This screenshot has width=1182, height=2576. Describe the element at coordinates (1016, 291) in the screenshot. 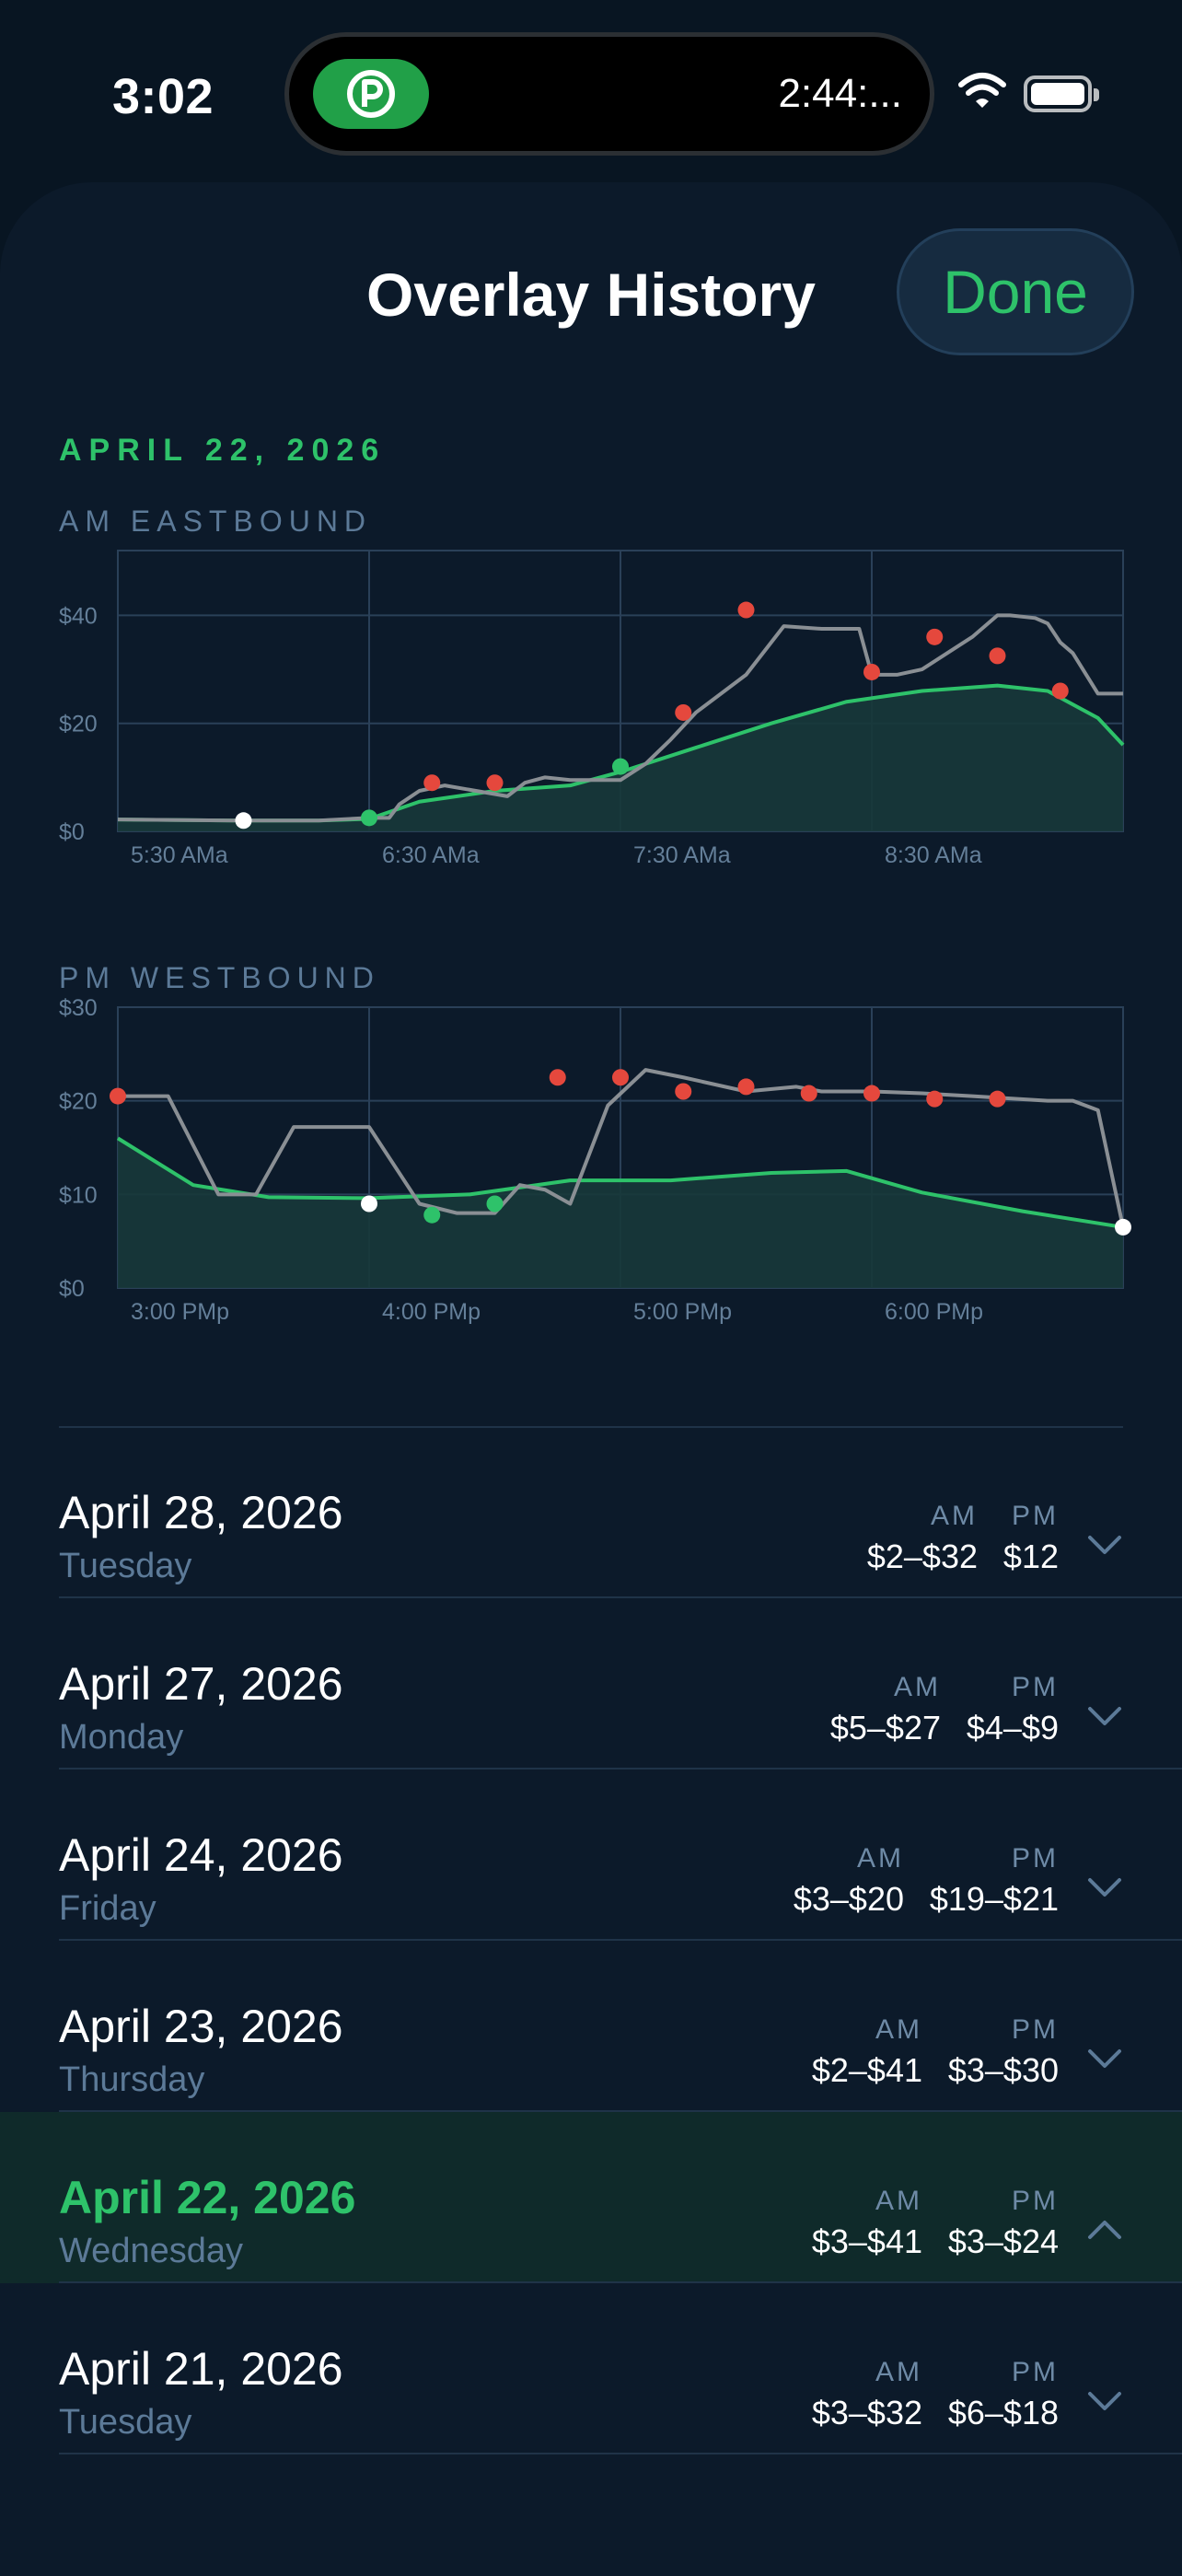

I see `done-button: Done` at that location.